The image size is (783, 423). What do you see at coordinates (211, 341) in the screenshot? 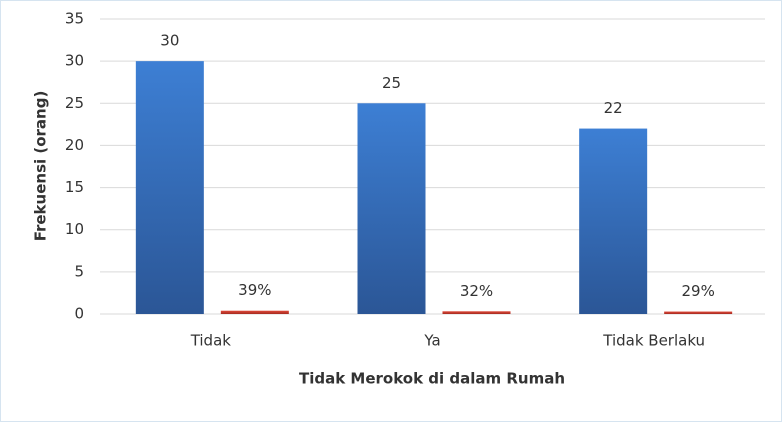
I see `x-tick-label: Tidak` at bounding box center [211, 341].